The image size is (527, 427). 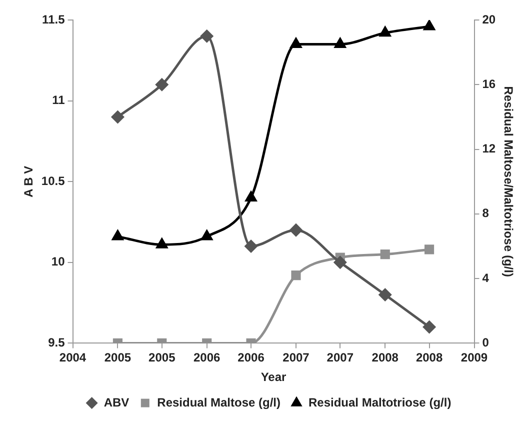 What do you see at coordinates (508, 181) in the screenshot?
I see `y2-axis-title: Residual Maltose/Maltotriose (g/l)` at bounding box center [508, 181].